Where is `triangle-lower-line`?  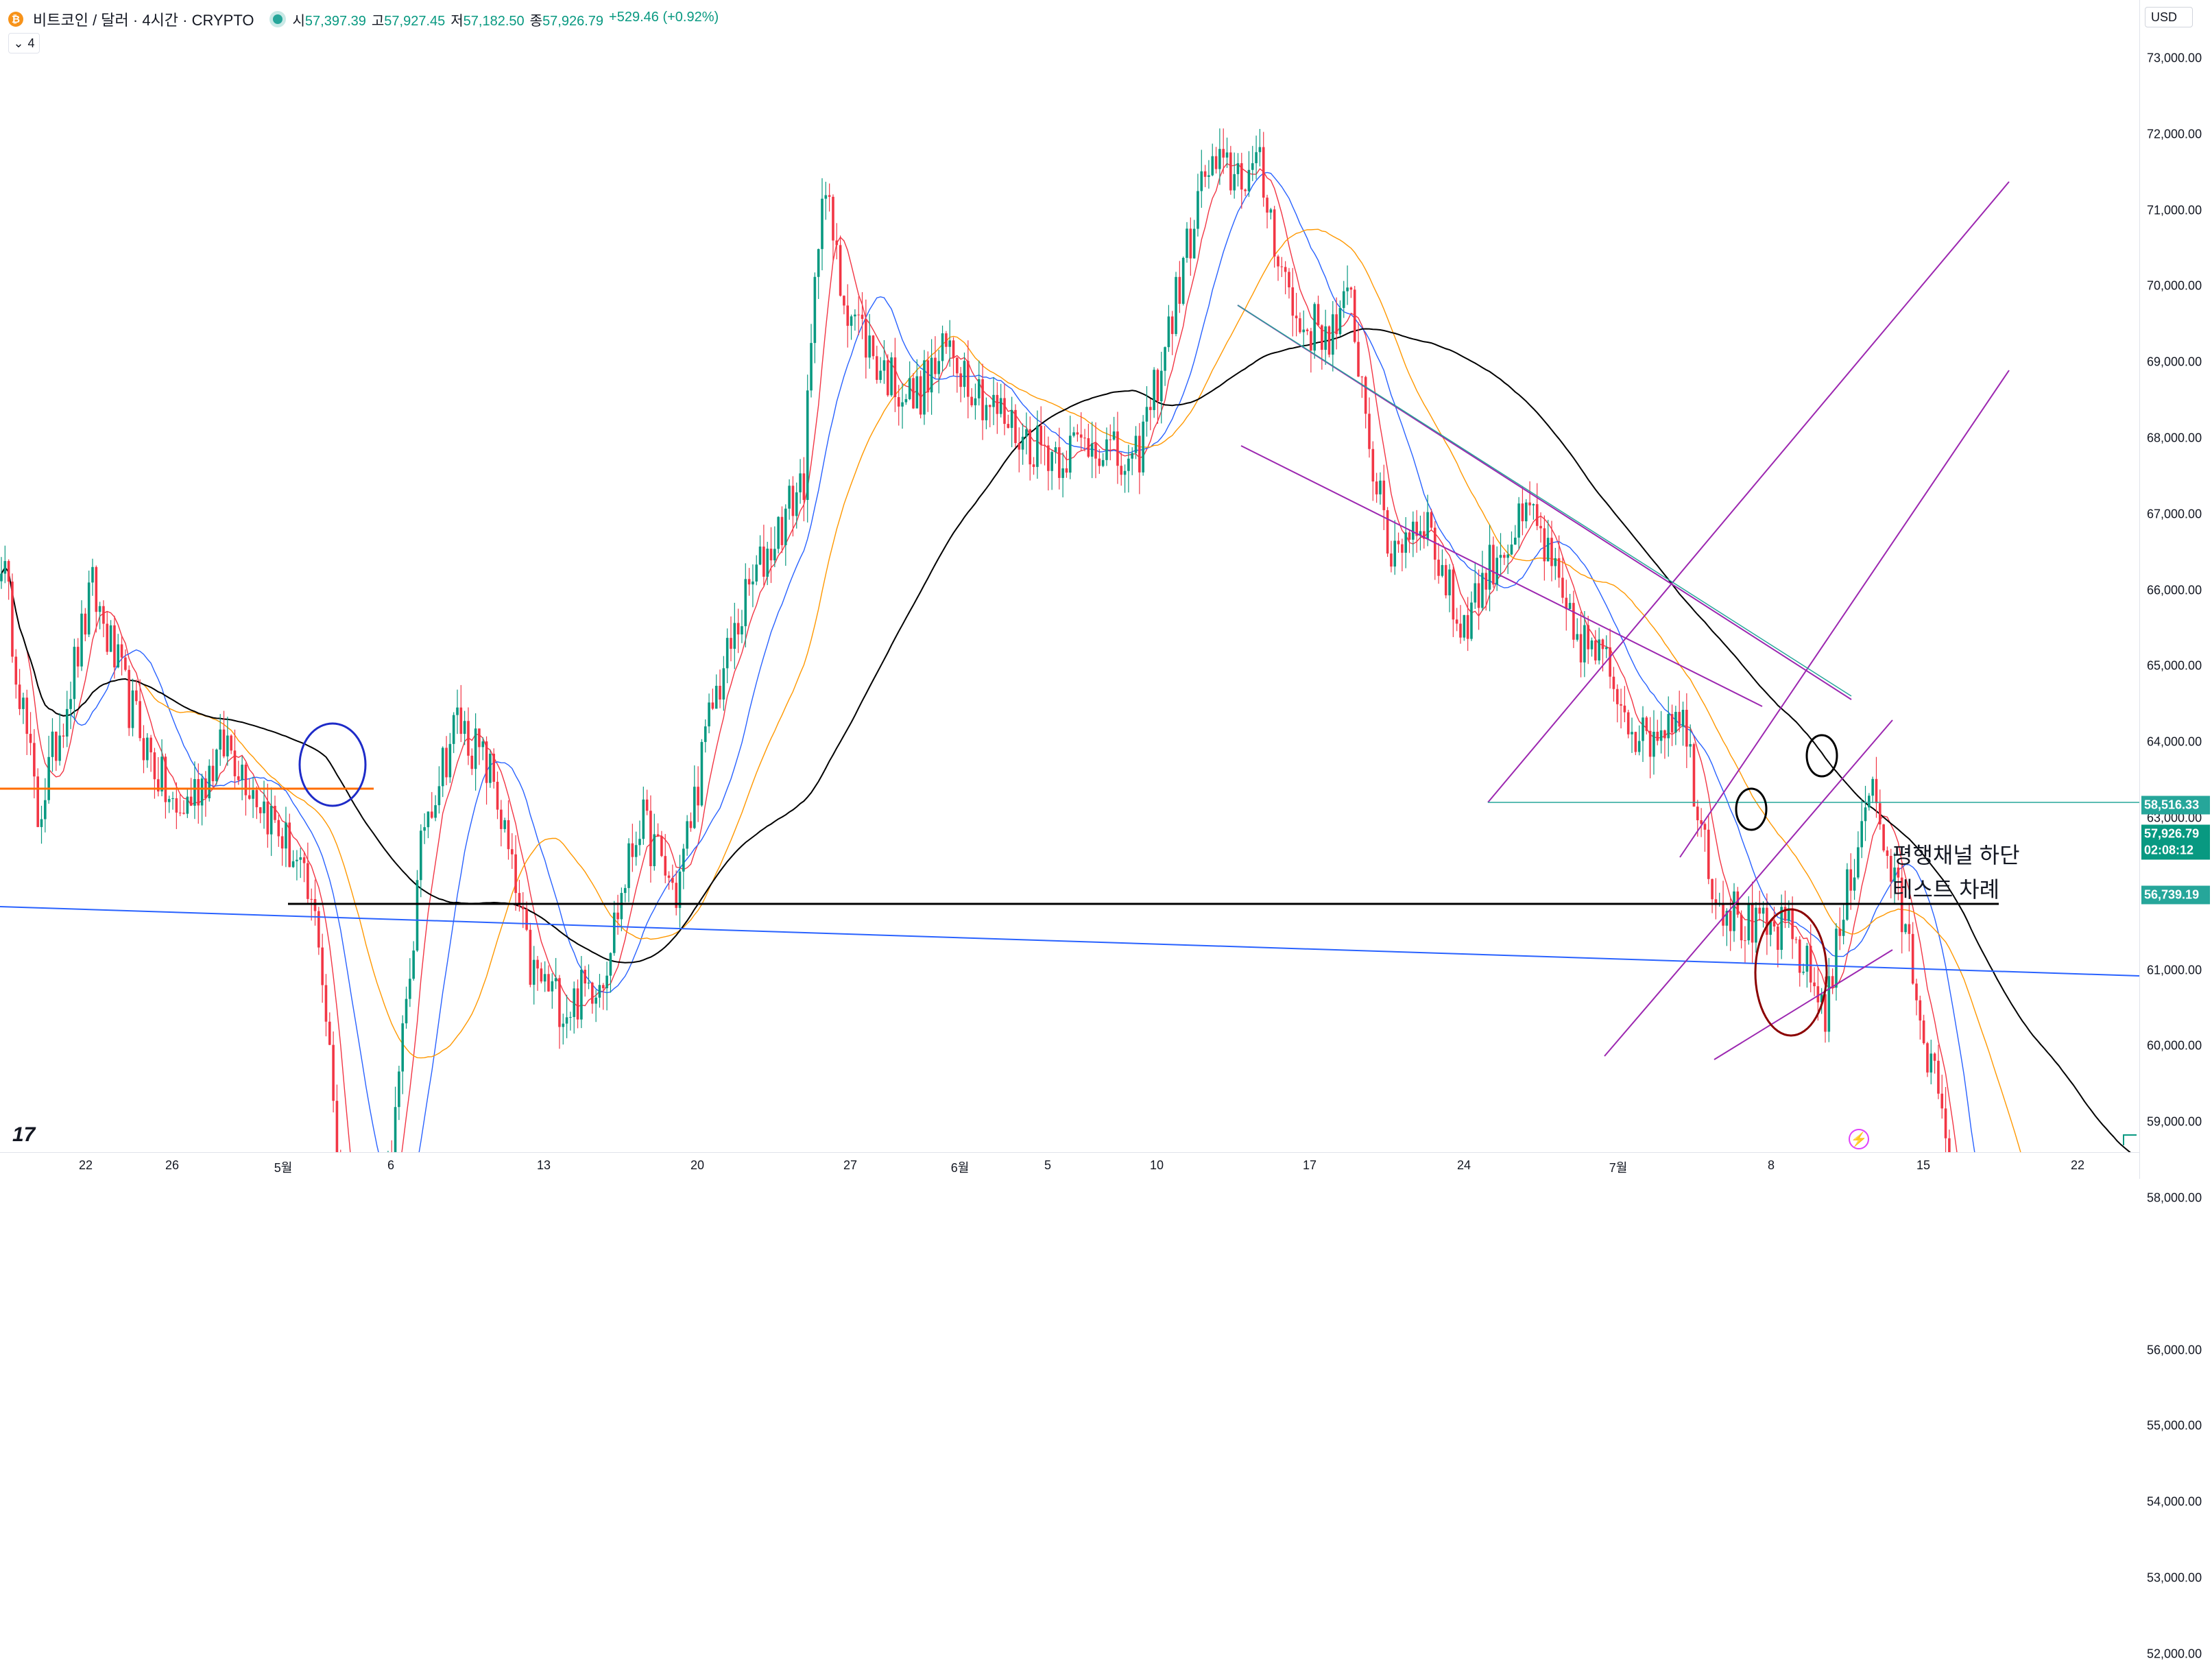 triangle-lower-line is located at coordinates (1803, 1005).